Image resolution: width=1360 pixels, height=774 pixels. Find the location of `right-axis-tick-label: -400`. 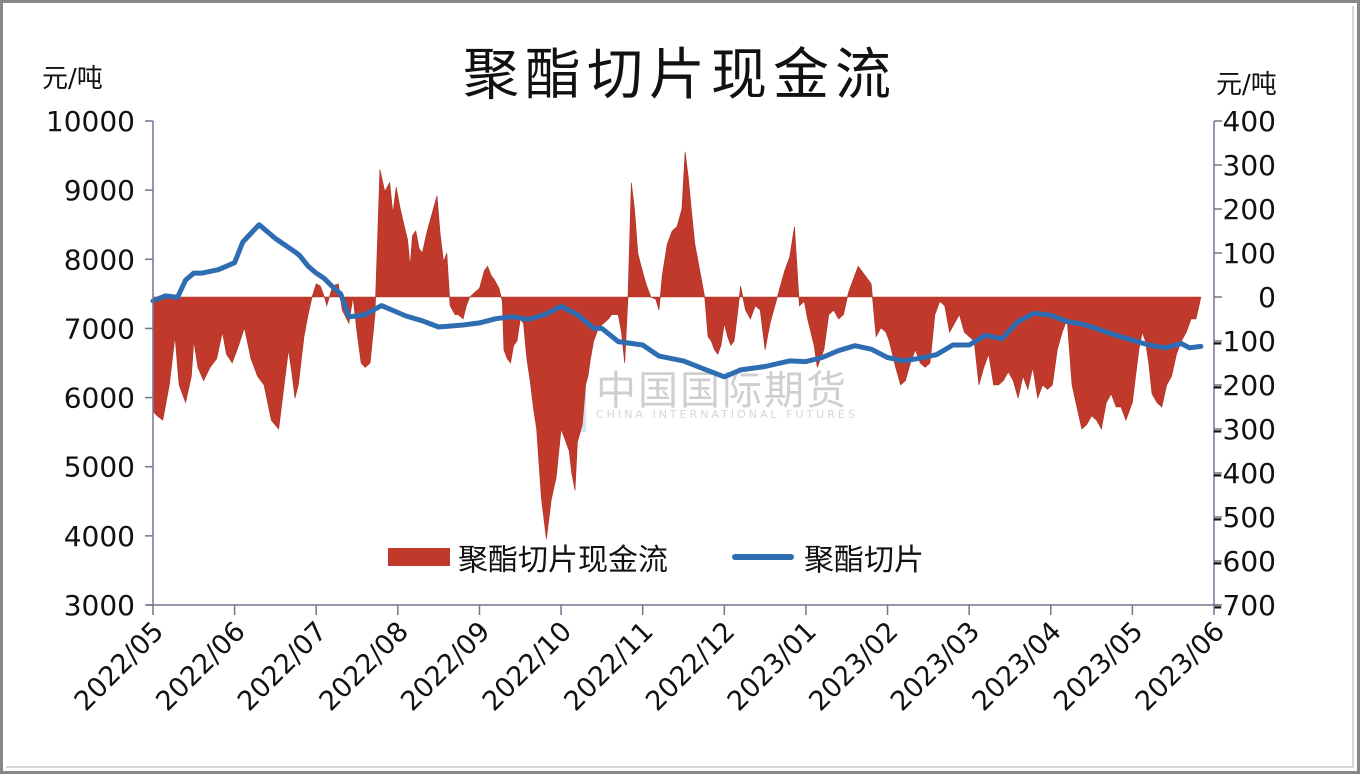

right-axis-tick-label: -400 is located at coordinates (1244, 473).